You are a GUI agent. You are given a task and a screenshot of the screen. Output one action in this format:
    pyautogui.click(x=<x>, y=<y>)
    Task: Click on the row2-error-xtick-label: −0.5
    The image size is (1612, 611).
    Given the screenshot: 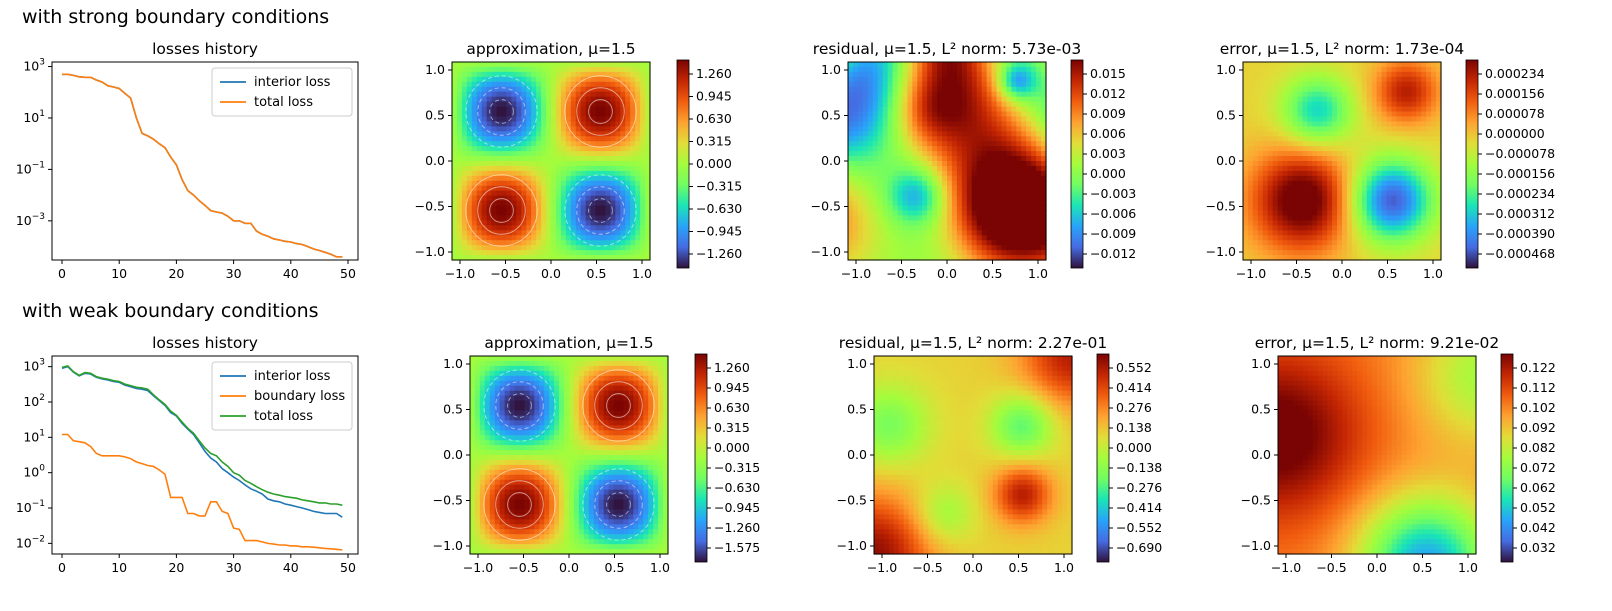 What is the action you would take?
    pyautogui.click(x=1331, y=567)
    